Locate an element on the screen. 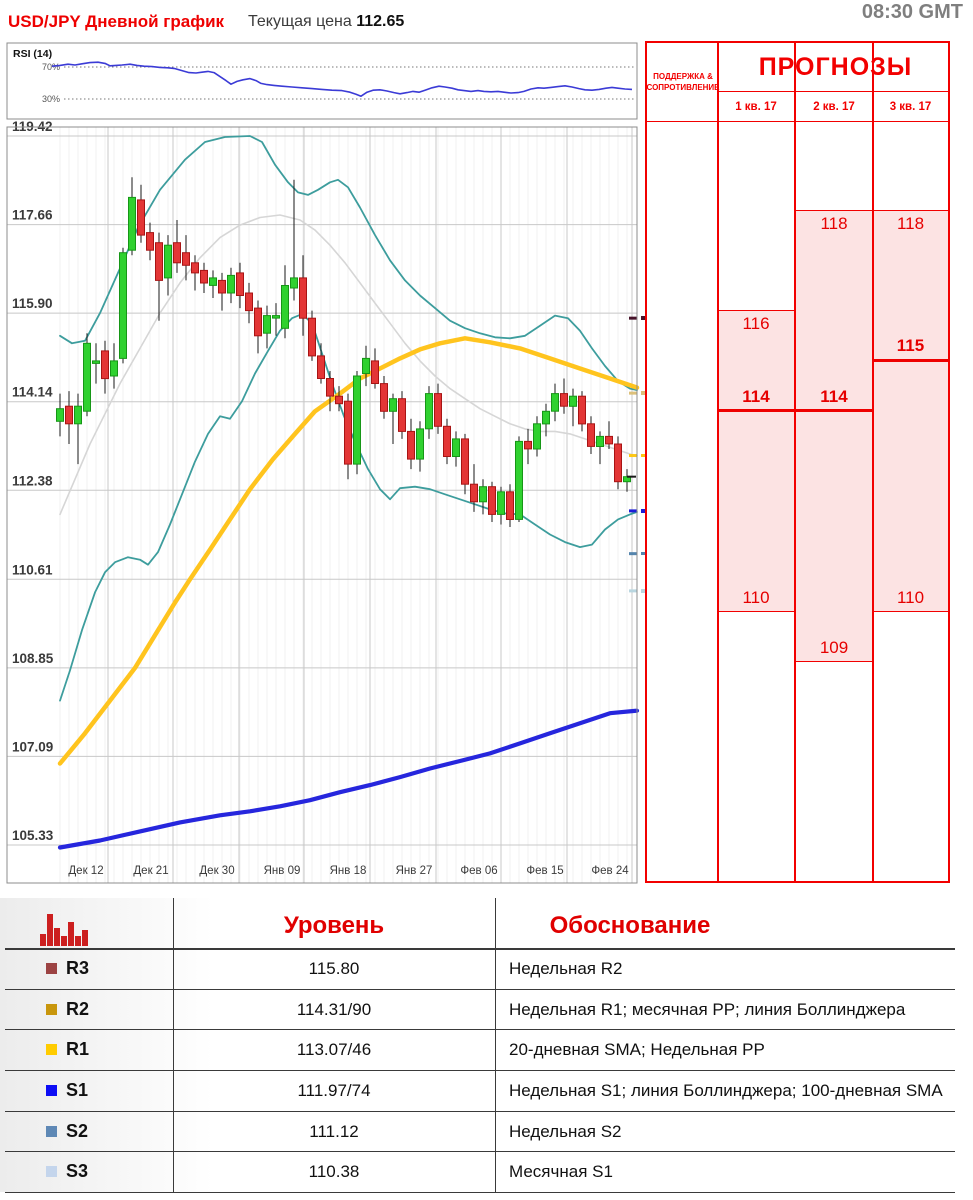 This screenshot has width=973, height=1200. level-value: 114.31/90 is located at coordinates (334, 1009).